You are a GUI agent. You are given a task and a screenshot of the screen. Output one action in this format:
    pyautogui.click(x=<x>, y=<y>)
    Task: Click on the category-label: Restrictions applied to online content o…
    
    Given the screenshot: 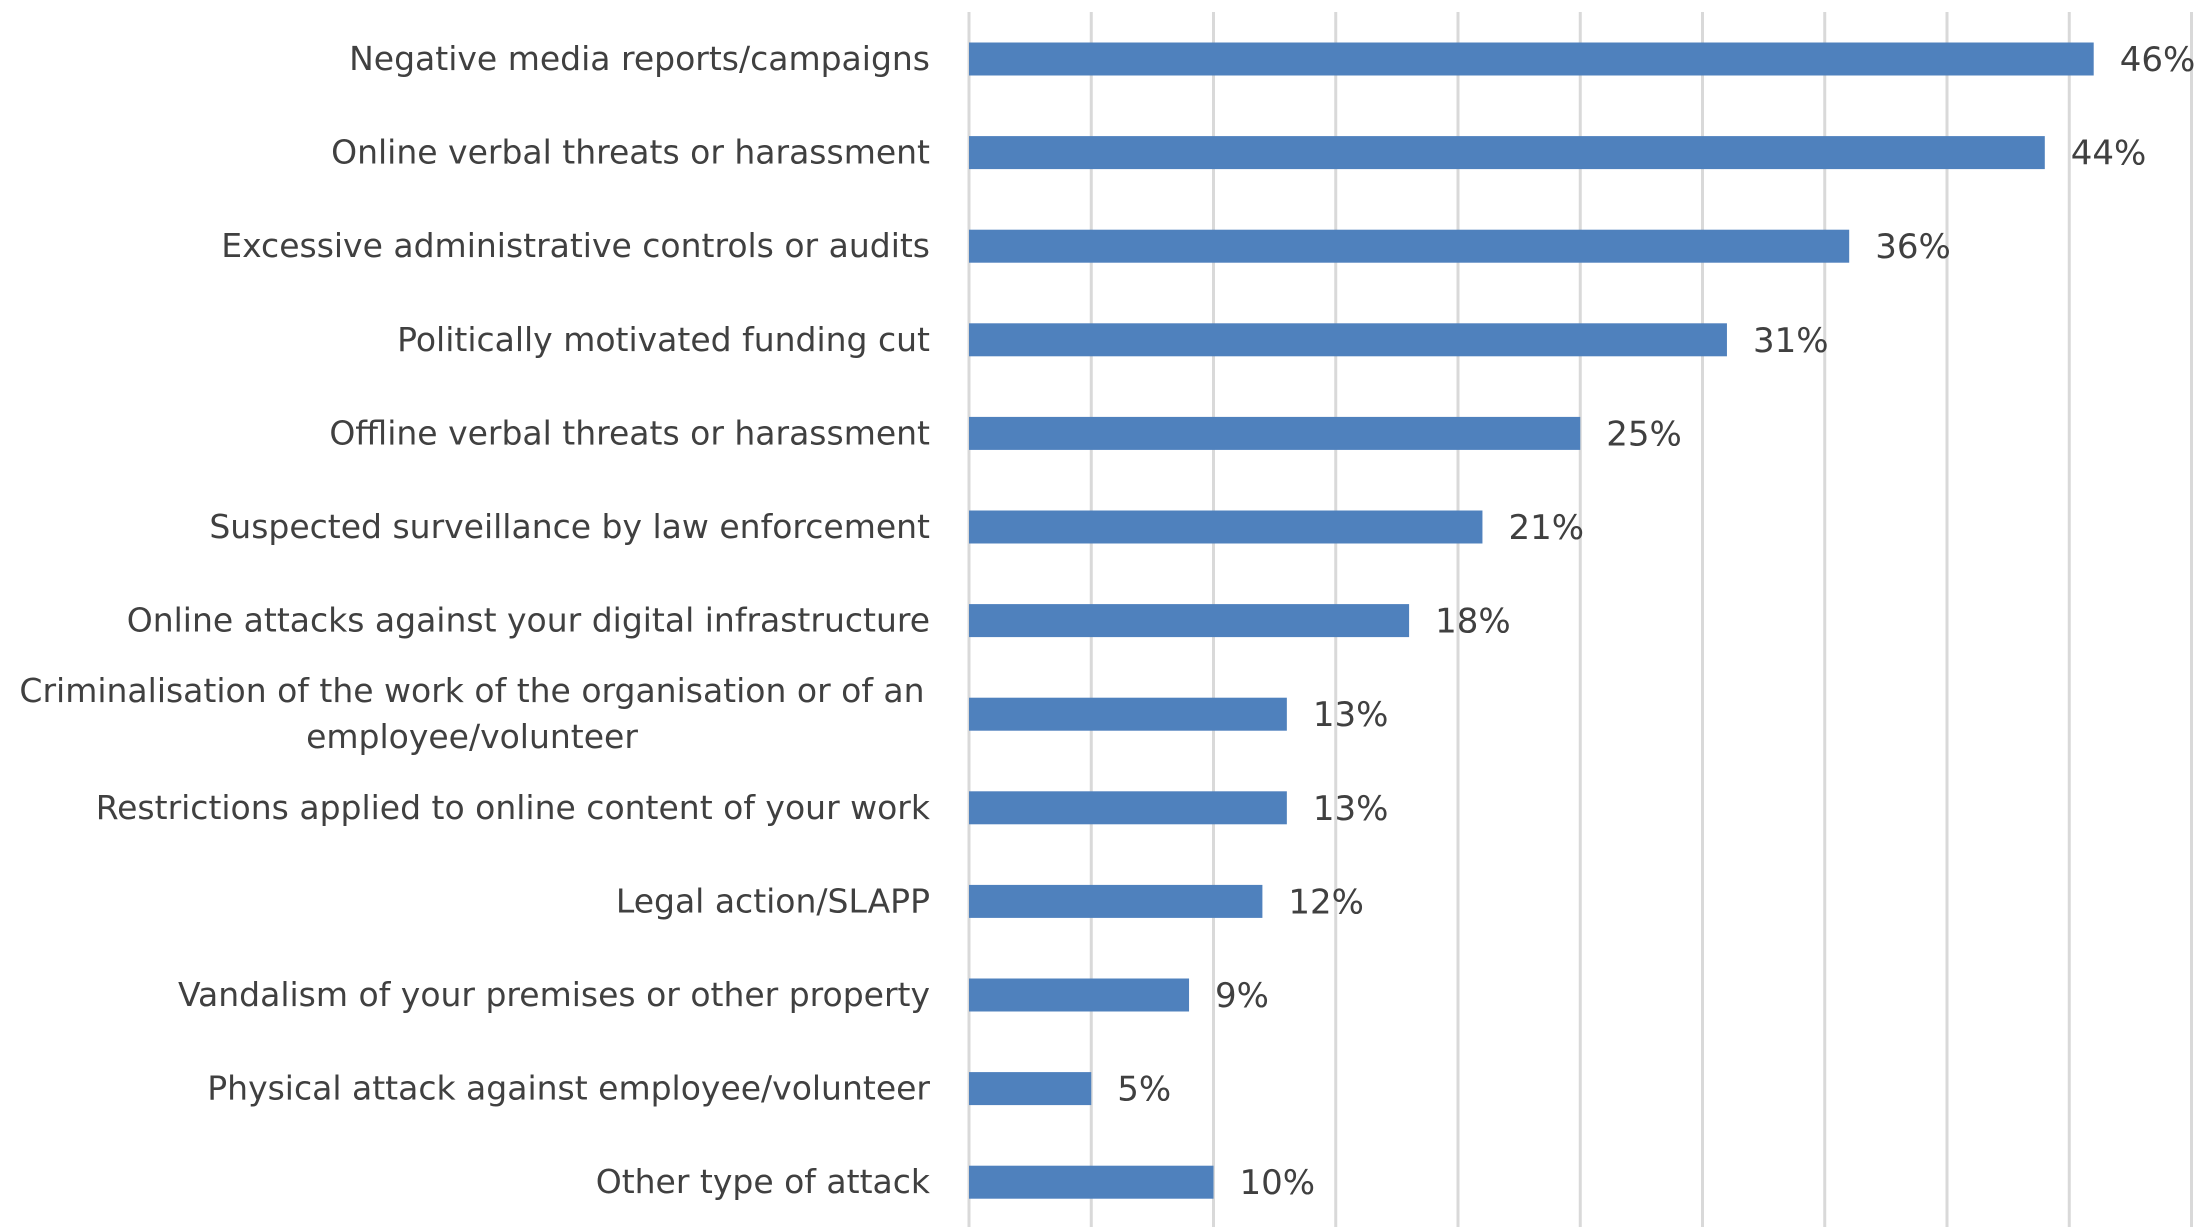 What is the action you would take?
    pyautogui.click(x=513, y=807)
    